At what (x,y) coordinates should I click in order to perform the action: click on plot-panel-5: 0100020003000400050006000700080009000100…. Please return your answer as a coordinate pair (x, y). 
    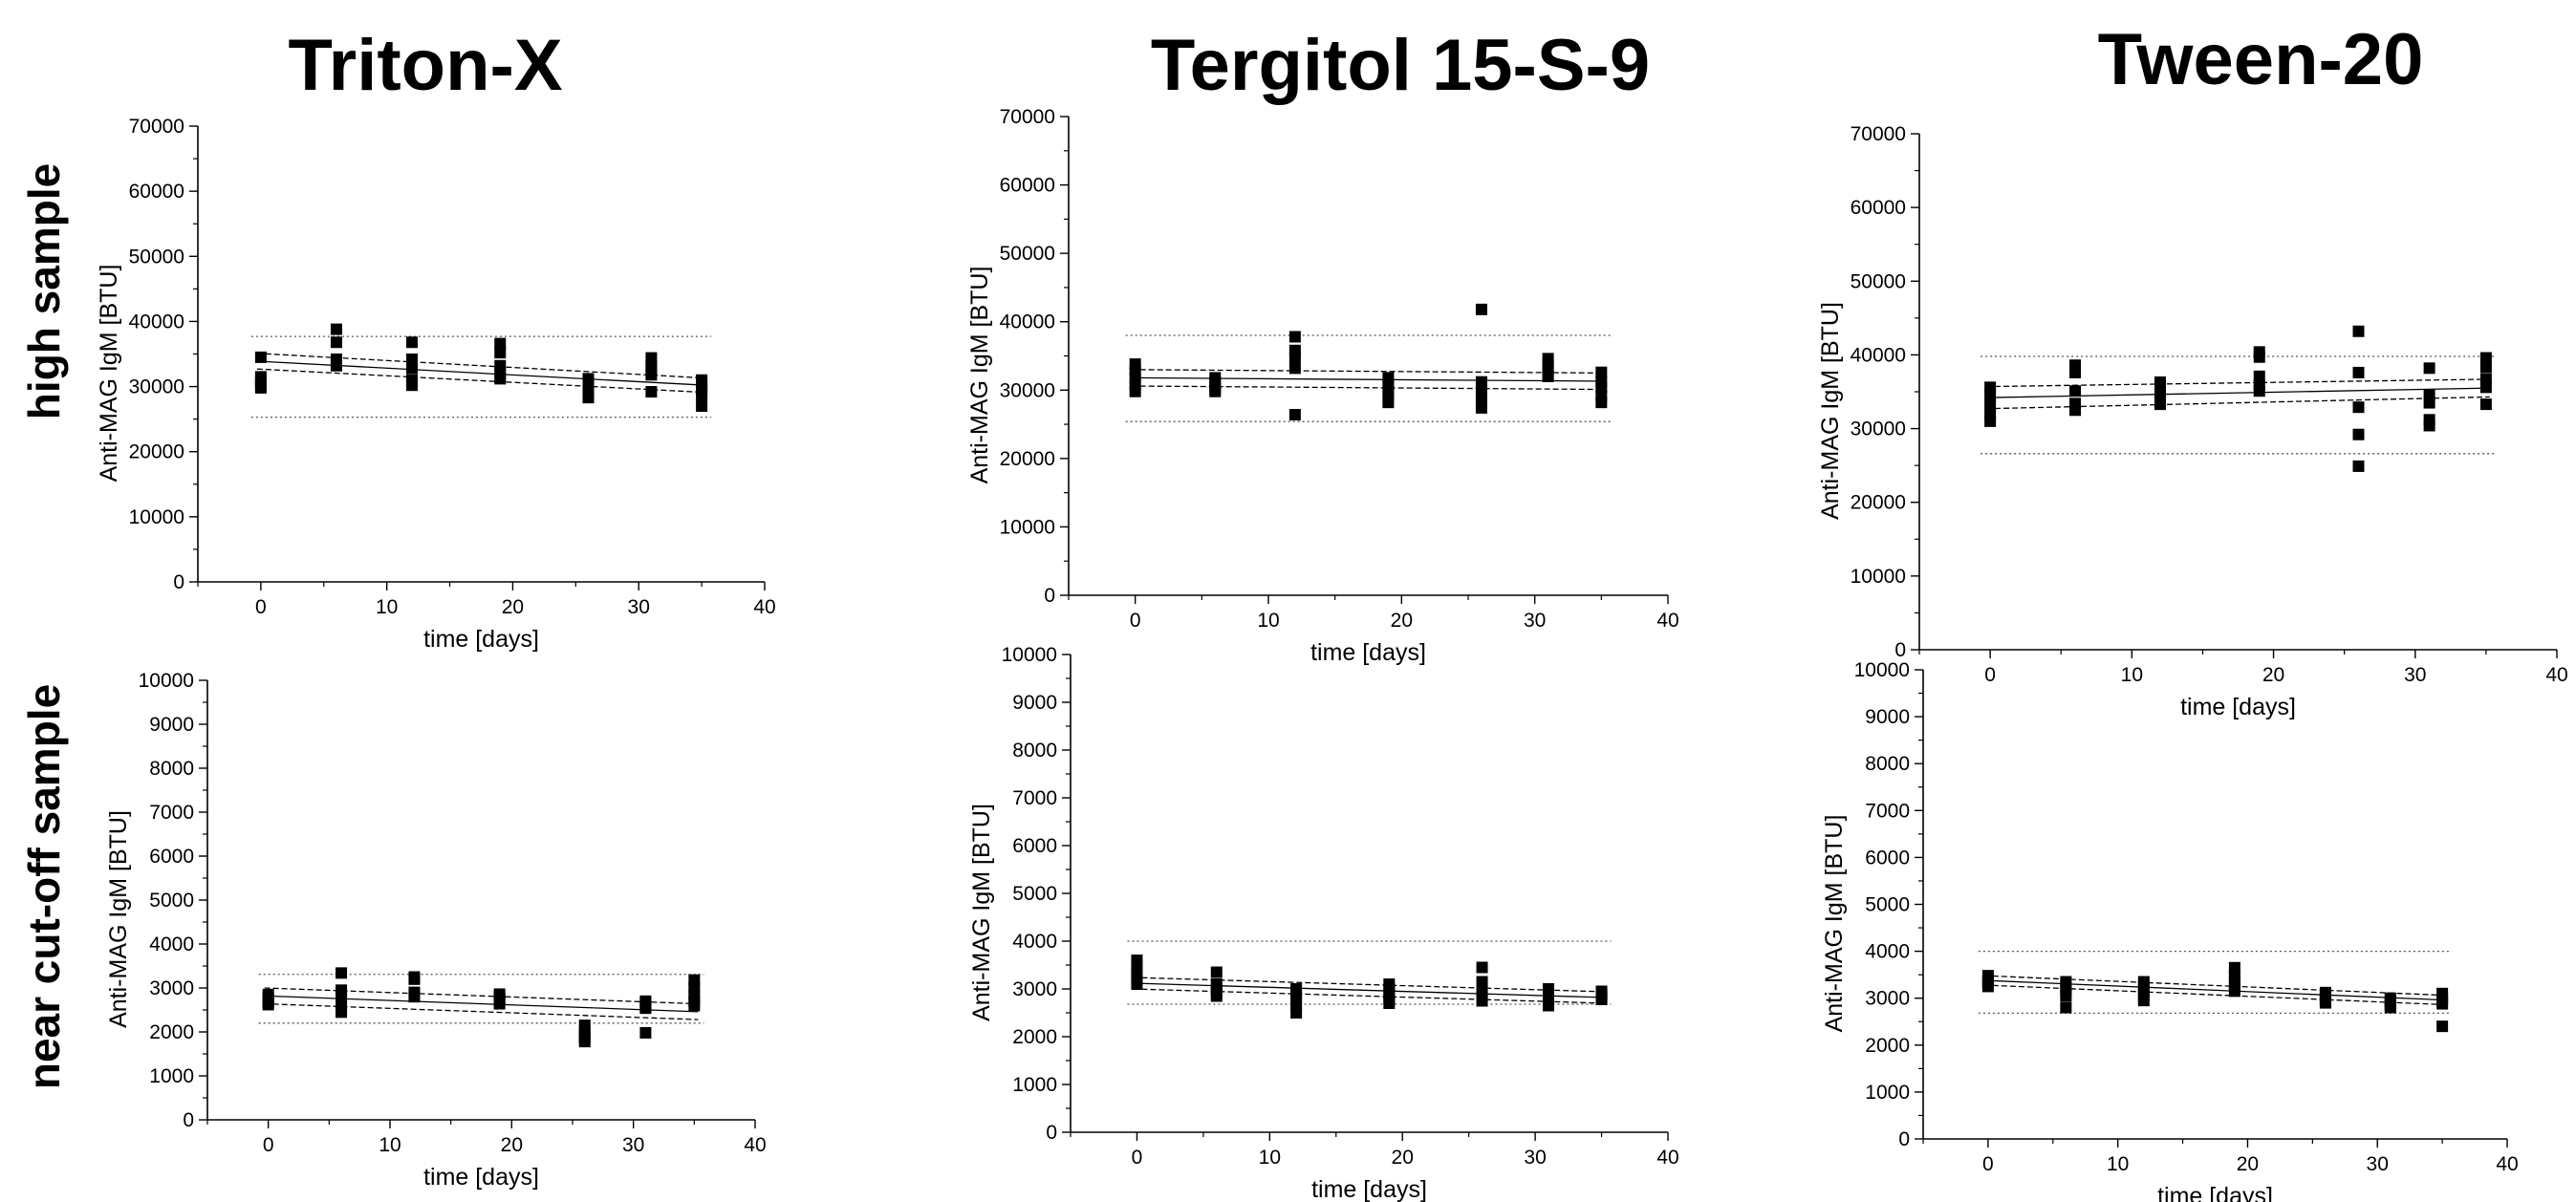
    Looking at the image, I should click on (1323, 923).